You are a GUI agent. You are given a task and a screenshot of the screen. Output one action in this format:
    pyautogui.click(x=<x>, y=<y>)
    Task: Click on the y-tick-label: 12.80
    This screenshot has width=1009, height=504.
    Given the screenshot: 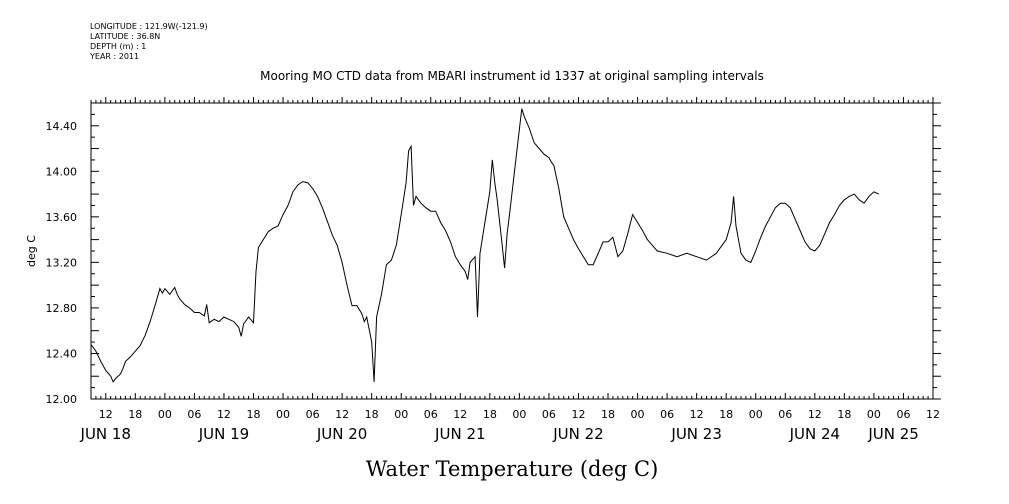 What is the action you would take?
    pyautogui.click(x=62, y=308)
    